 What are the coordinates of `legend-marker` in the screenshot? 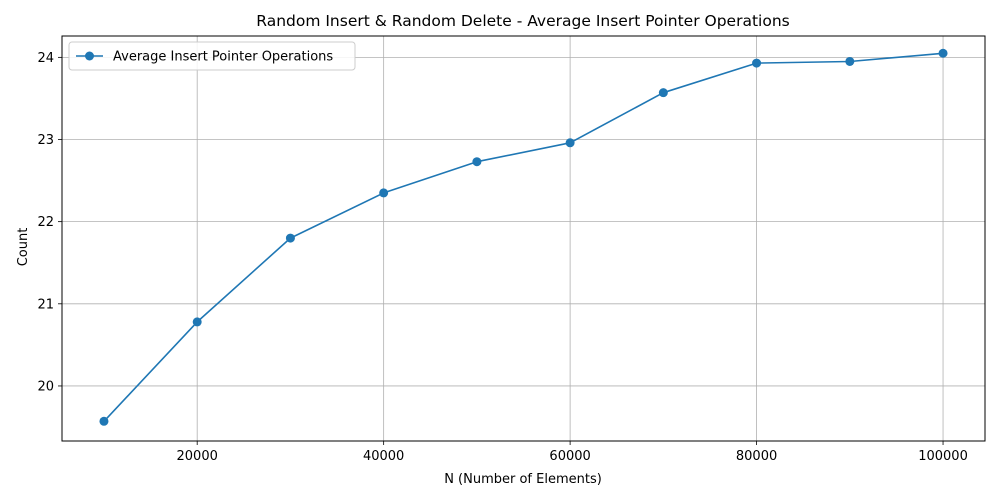 It's located at (89, 56).